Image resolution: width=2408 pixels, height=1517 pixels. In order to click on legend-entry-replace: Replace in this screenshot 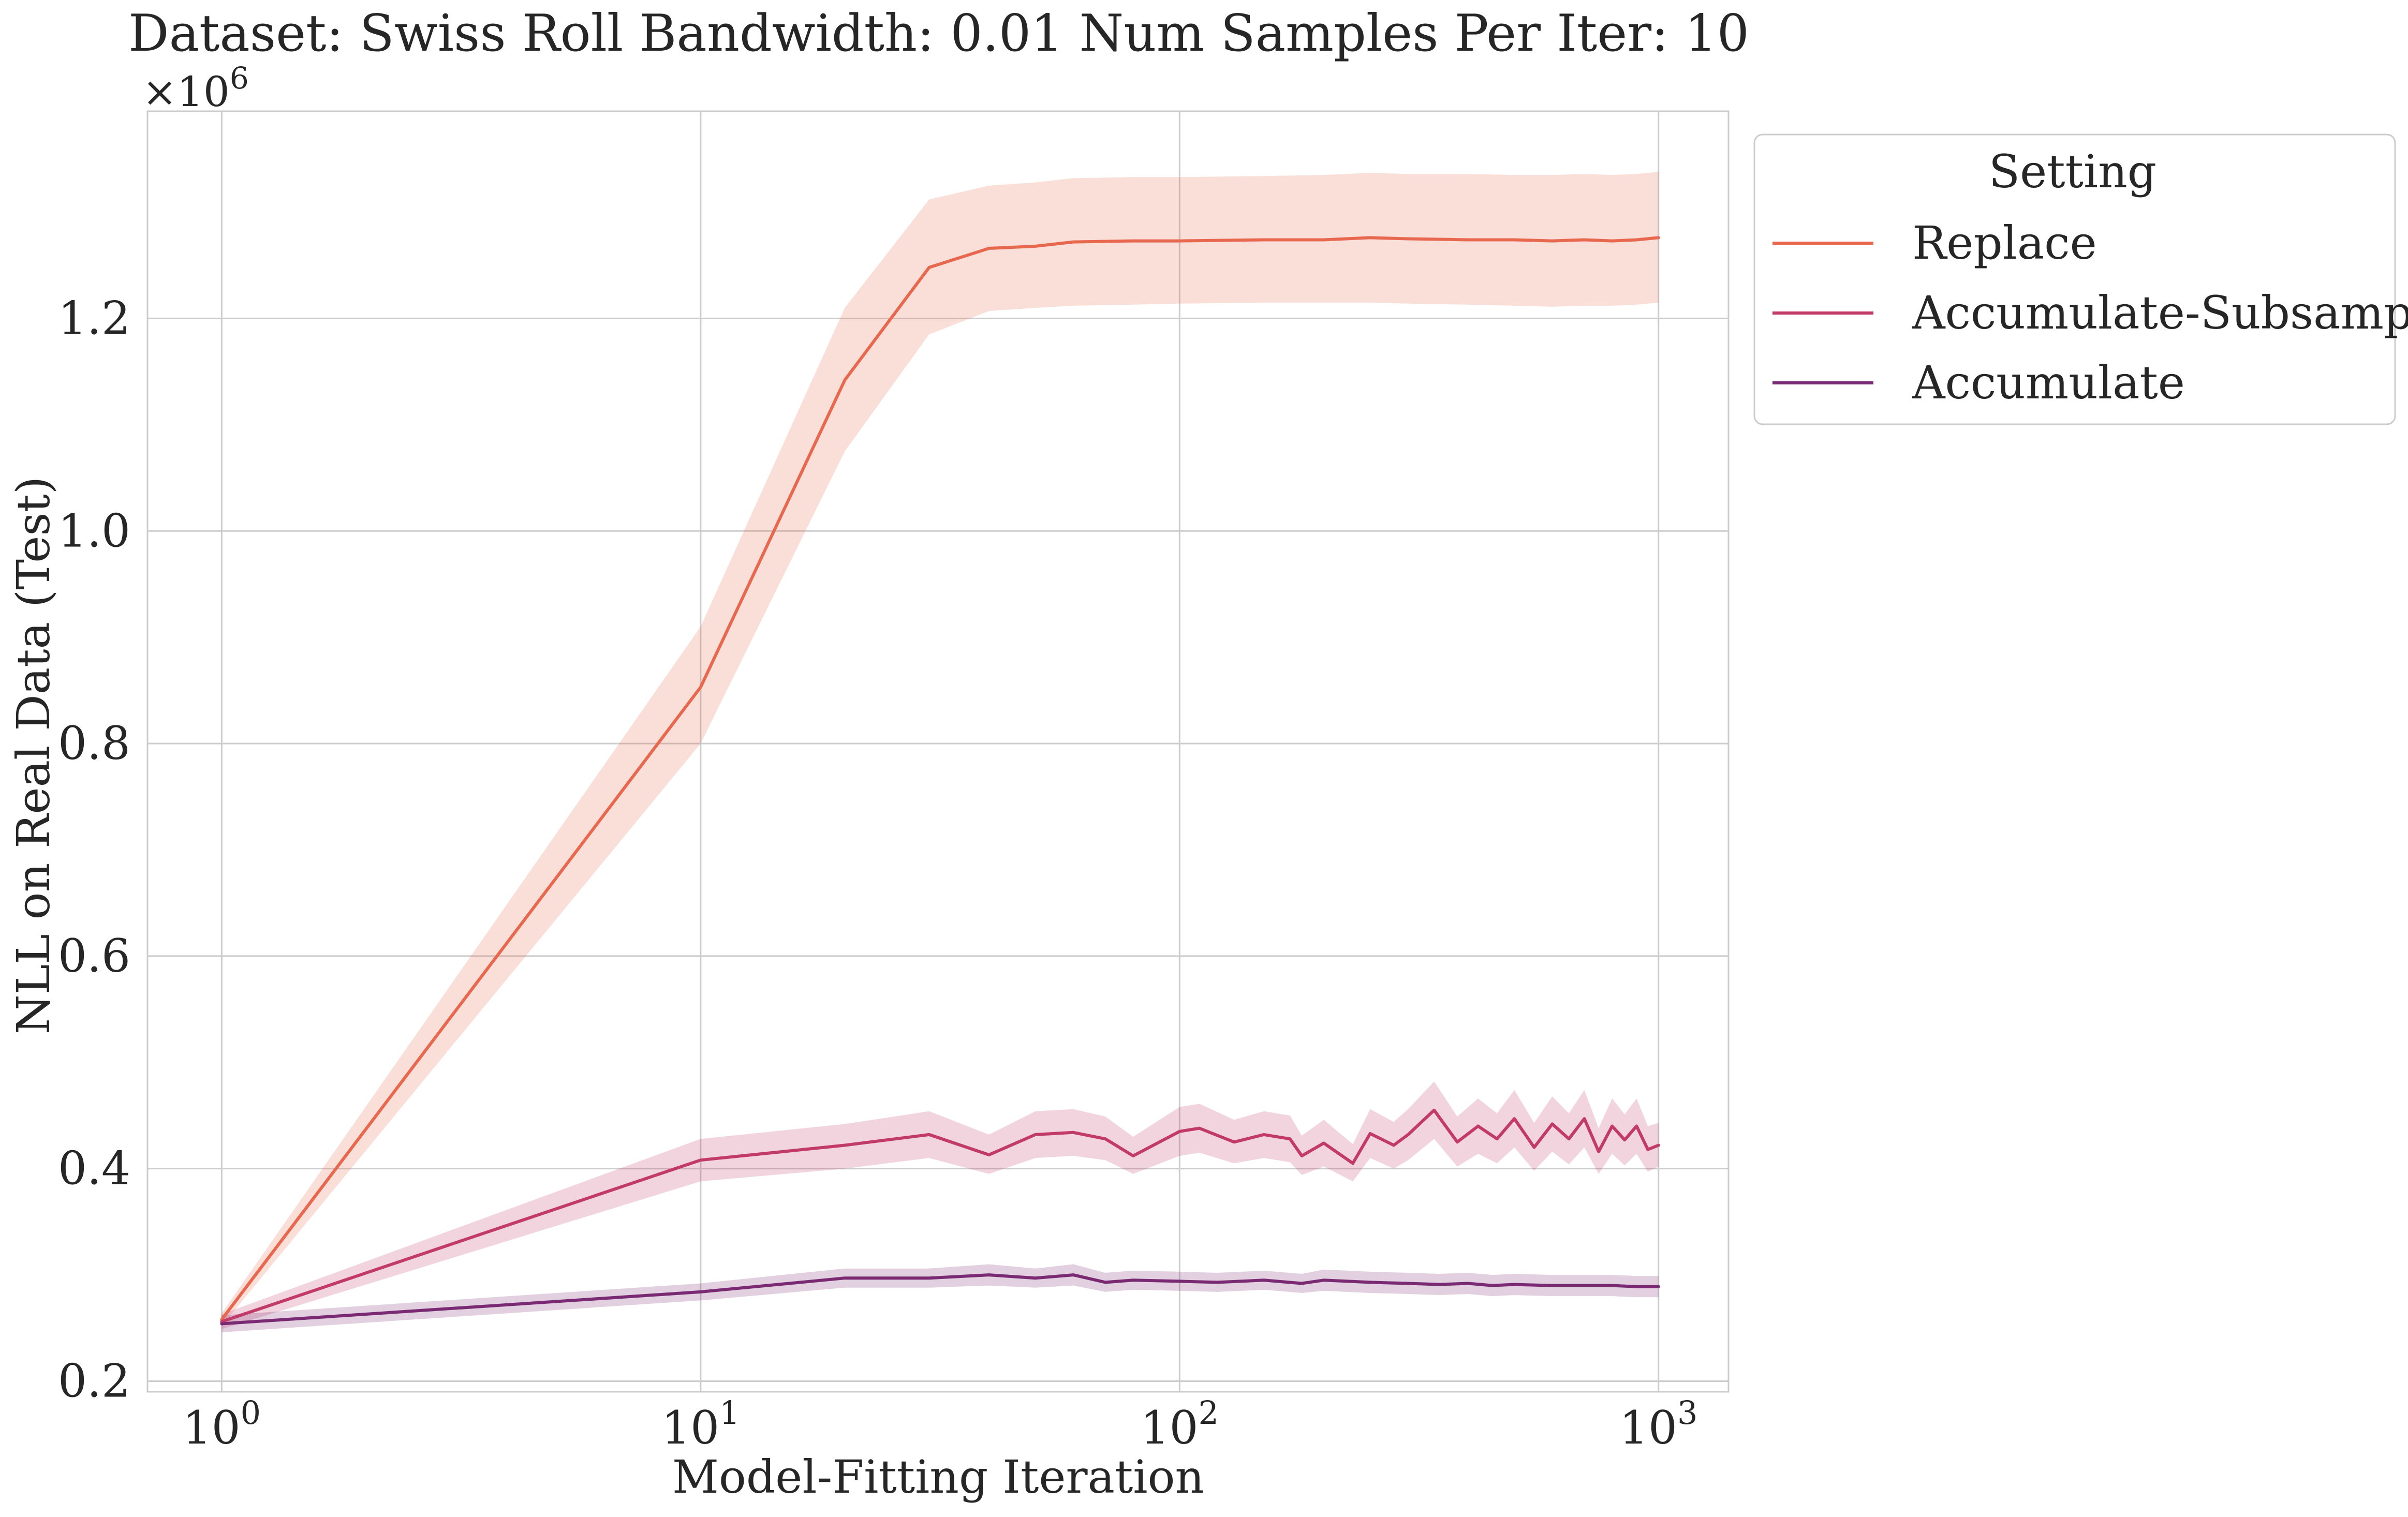, I will do `click(1934, 243)`.